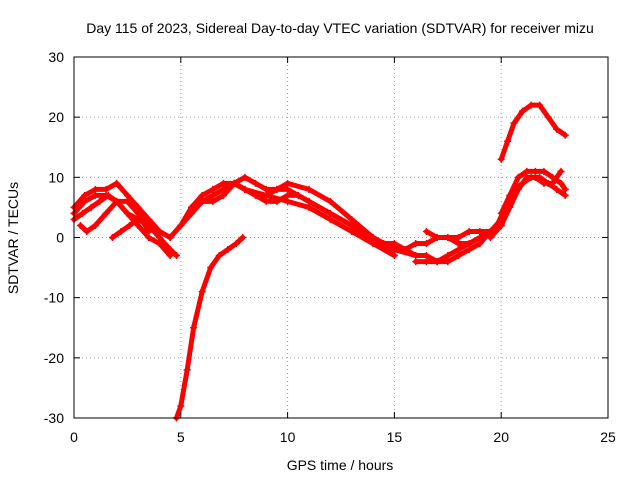 This screenshot has width=640, height=480. What do you see at coordinates (501, 437) in the screenshot?
I see `x-tick-label: 20` at bounding box center [501, 437].